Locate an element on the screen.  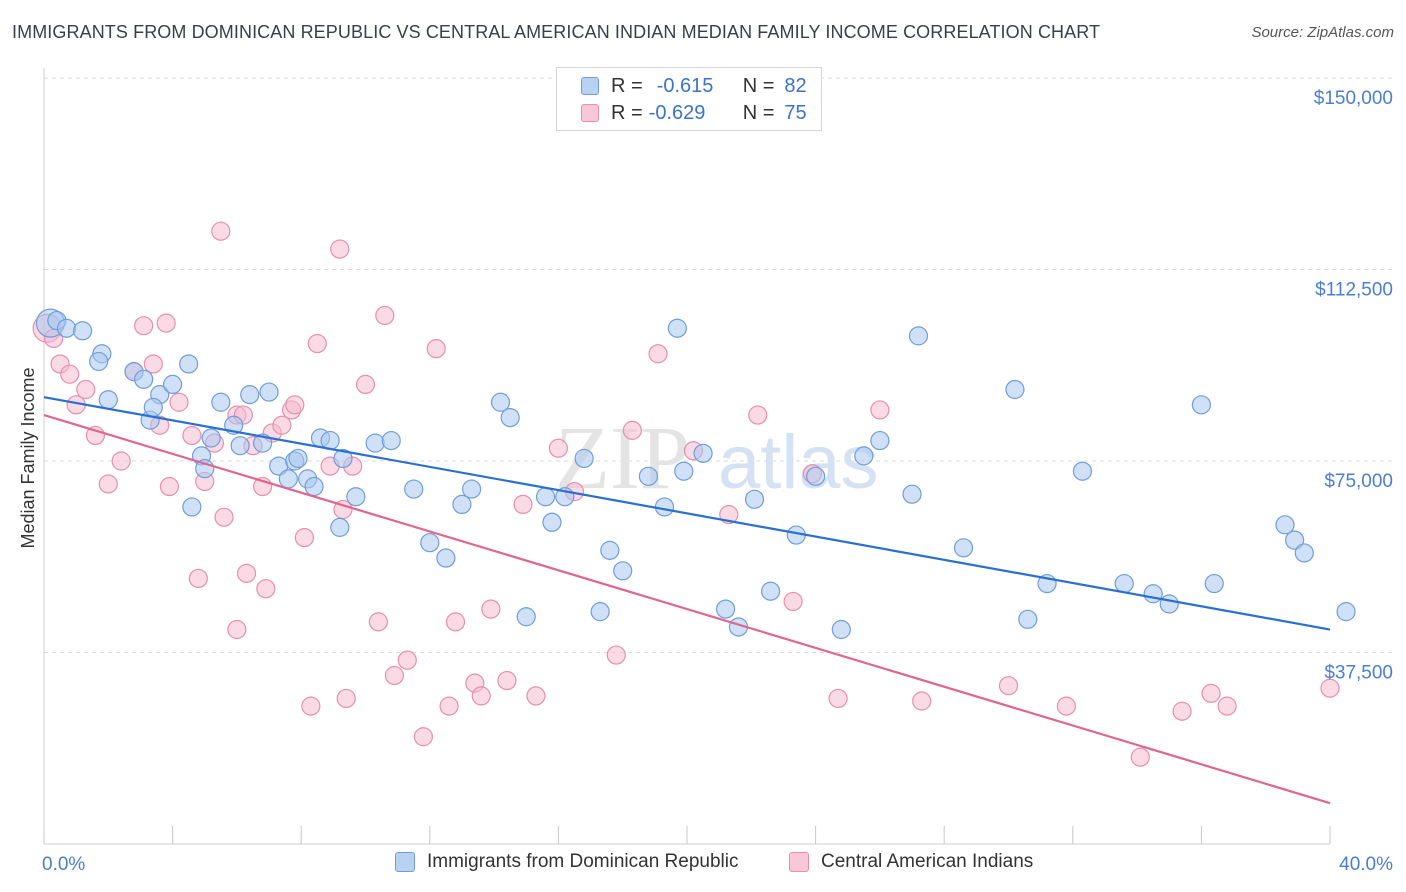
y-axis-label: Median Family Income is located at coordinates (28, 457).